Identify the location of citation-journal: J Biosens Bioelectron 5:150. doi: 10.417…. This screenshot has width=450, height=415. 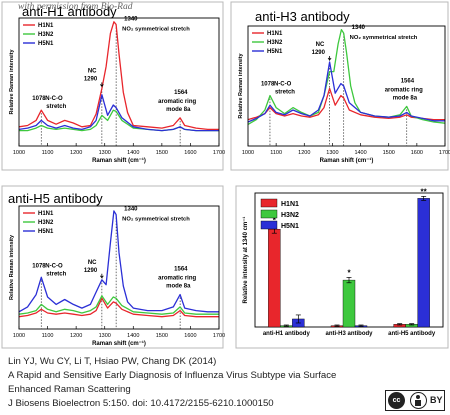
(141, 403).